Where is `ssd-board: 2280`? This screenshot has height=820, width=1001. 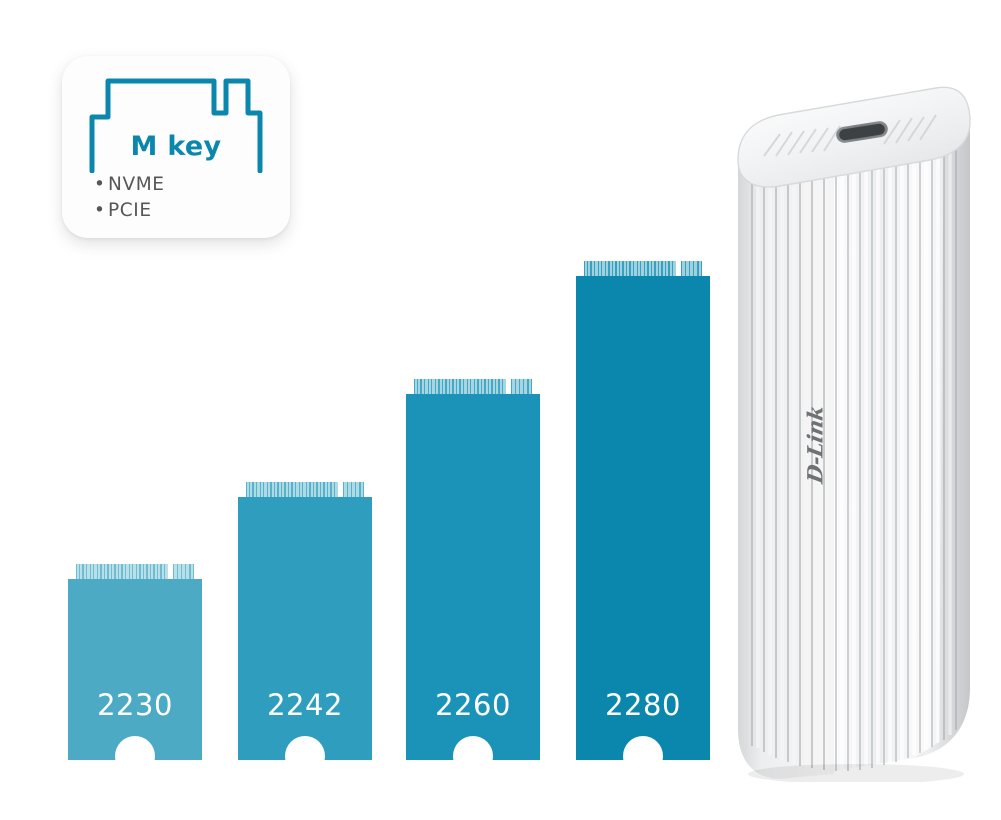
ssd-board: 2280 is located at coordinates (643, 518).